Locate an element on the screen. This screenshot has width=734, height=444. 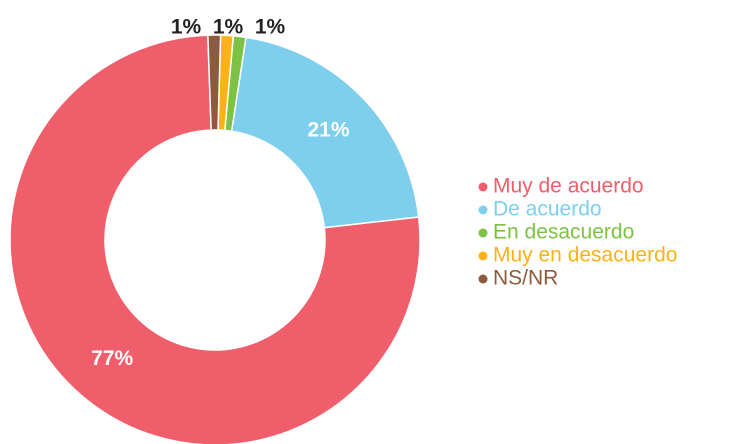
value-label: 77% is located at coordinates (112, 358).